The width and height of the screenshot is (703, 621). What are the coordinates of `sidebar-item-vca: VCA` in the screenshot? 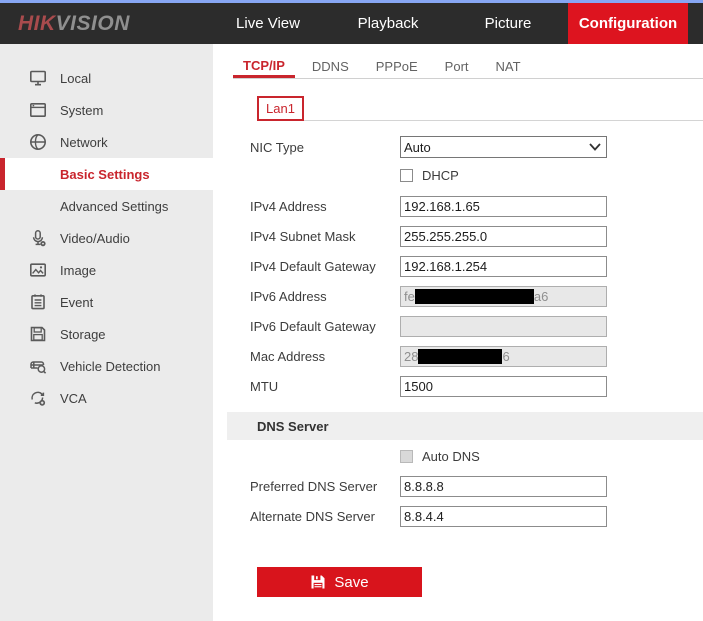 It's located at (106, 398).